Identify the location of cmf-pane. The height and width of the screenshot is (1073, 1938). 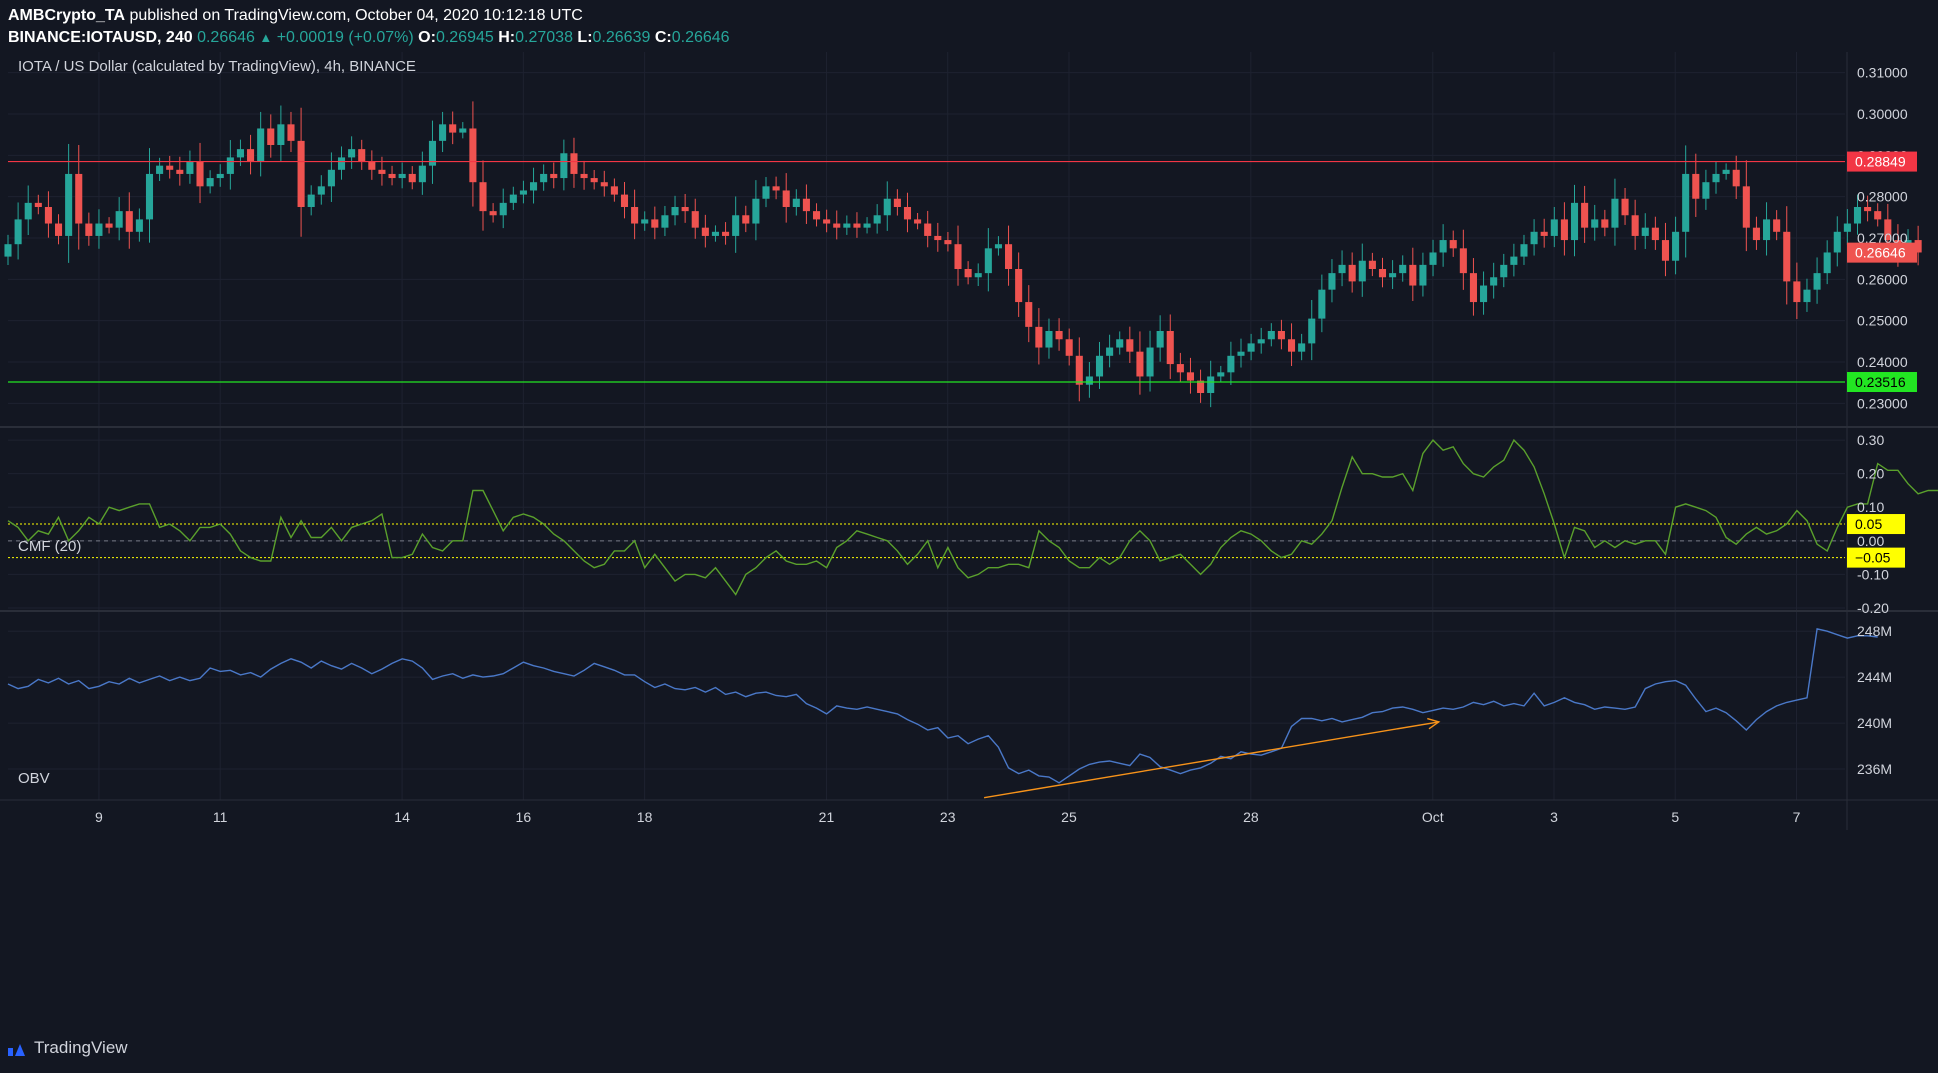
(972, 517).